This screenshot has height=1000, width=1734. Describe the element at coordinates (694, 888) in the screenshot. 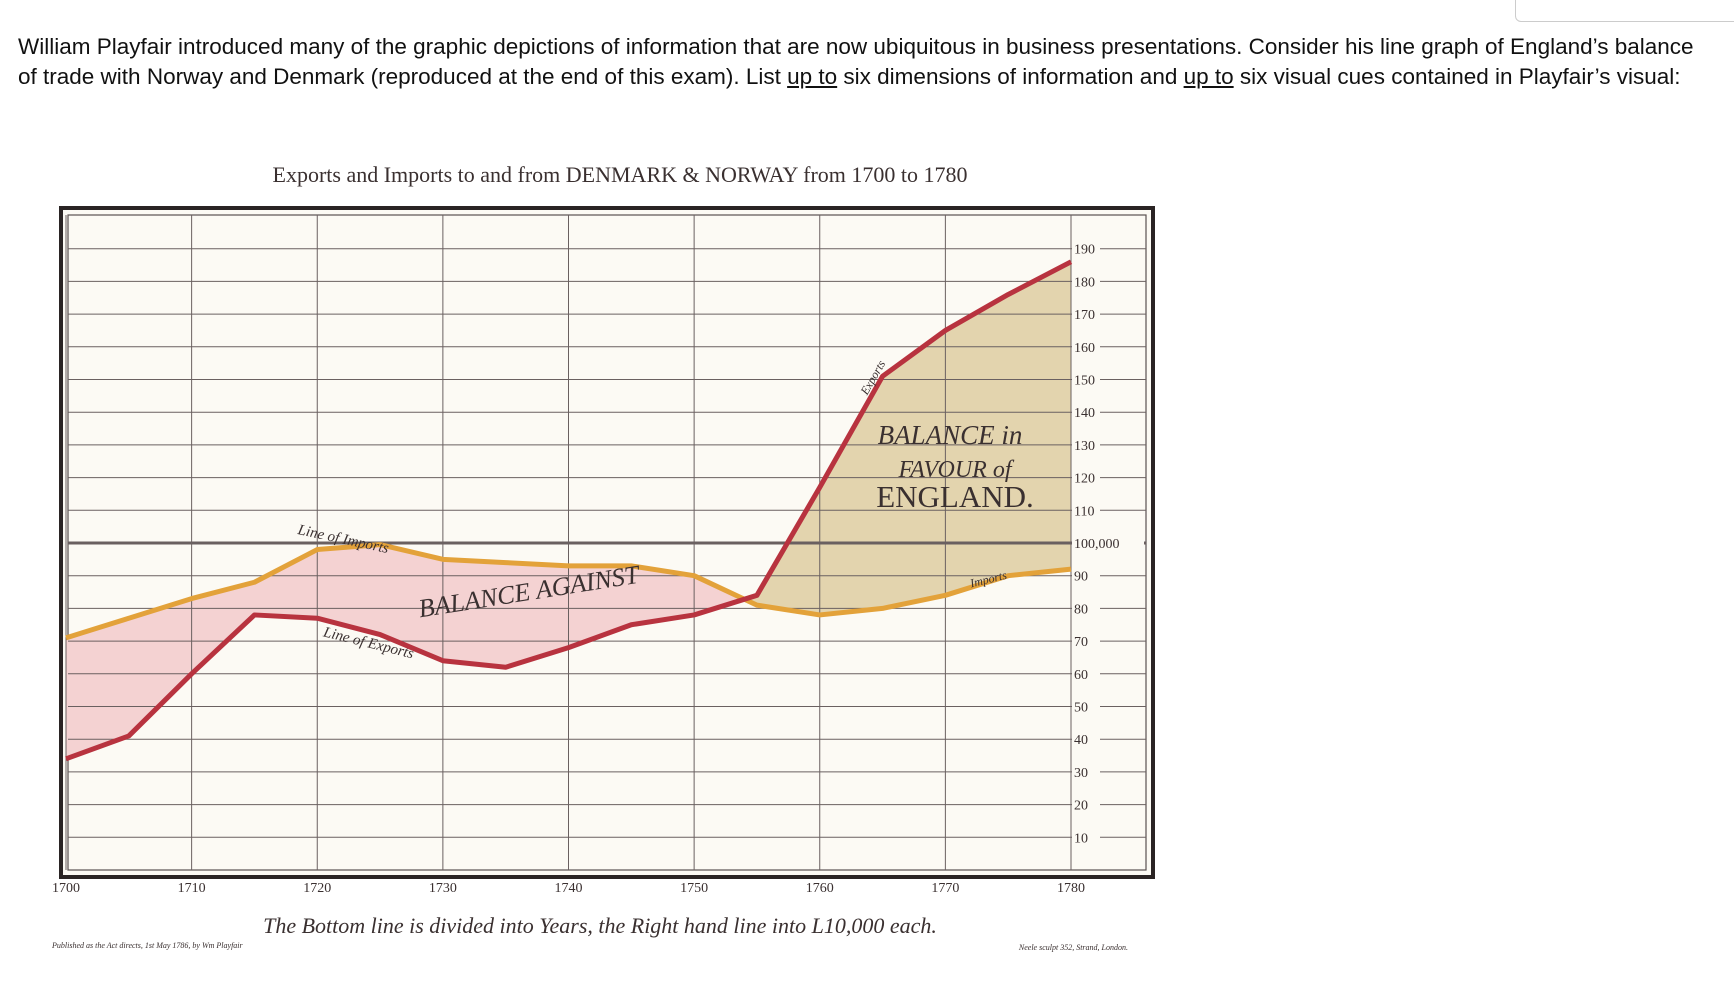

I see `x-tick-label: 1750` at that location.